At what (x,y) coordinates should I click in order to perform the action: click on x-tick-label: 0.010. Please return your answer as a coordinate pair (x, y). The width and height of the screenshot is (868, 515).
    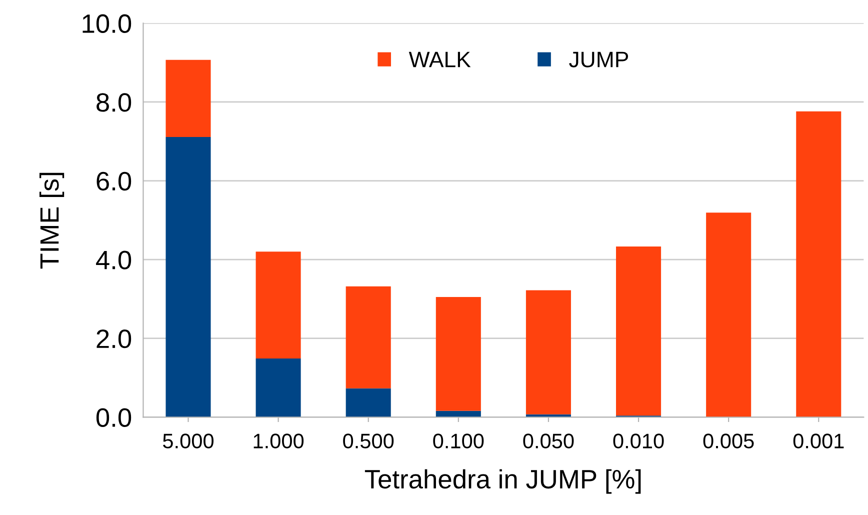
    Looking at the image, I should click on (638, 441).